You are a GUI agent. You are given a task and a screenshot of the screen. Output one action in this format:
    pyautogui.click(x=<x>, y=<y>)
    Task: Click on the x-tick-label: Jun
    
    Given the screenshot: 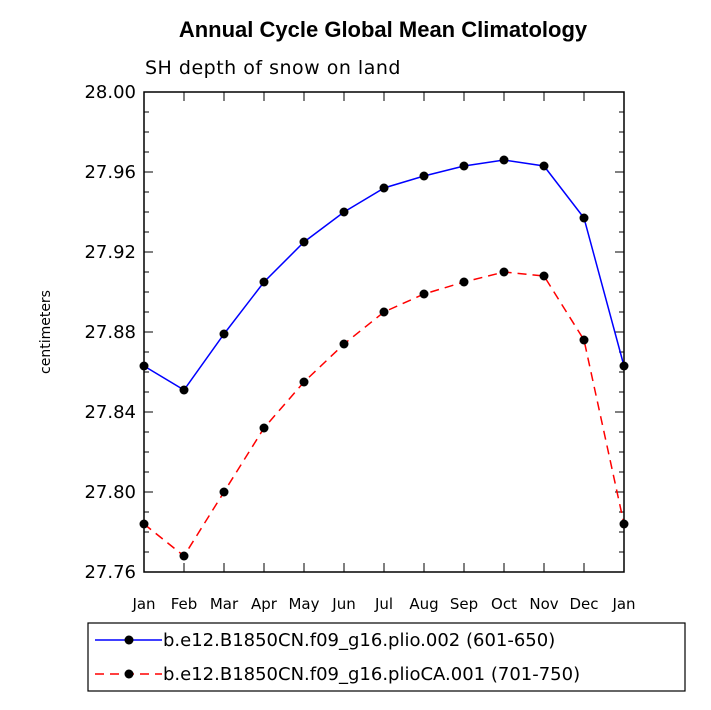 What is the action you would take?
    pyautogui.click(x=343, y=604)
    